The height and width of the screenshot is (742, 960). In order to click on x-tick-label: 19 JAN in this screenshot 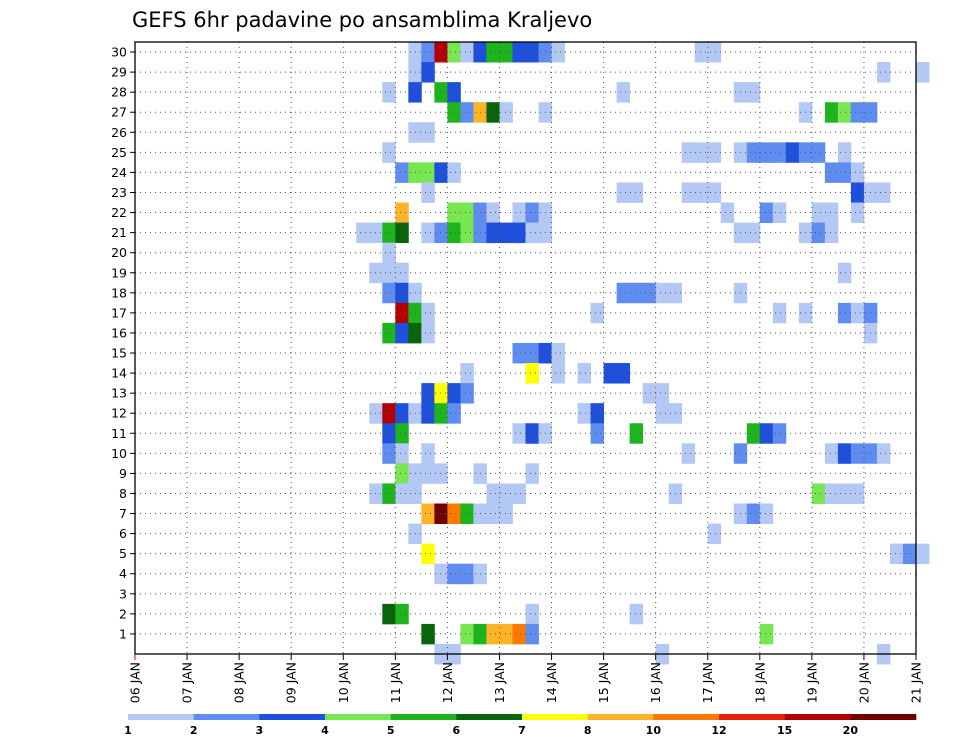, I will do `click(811, 682)`.